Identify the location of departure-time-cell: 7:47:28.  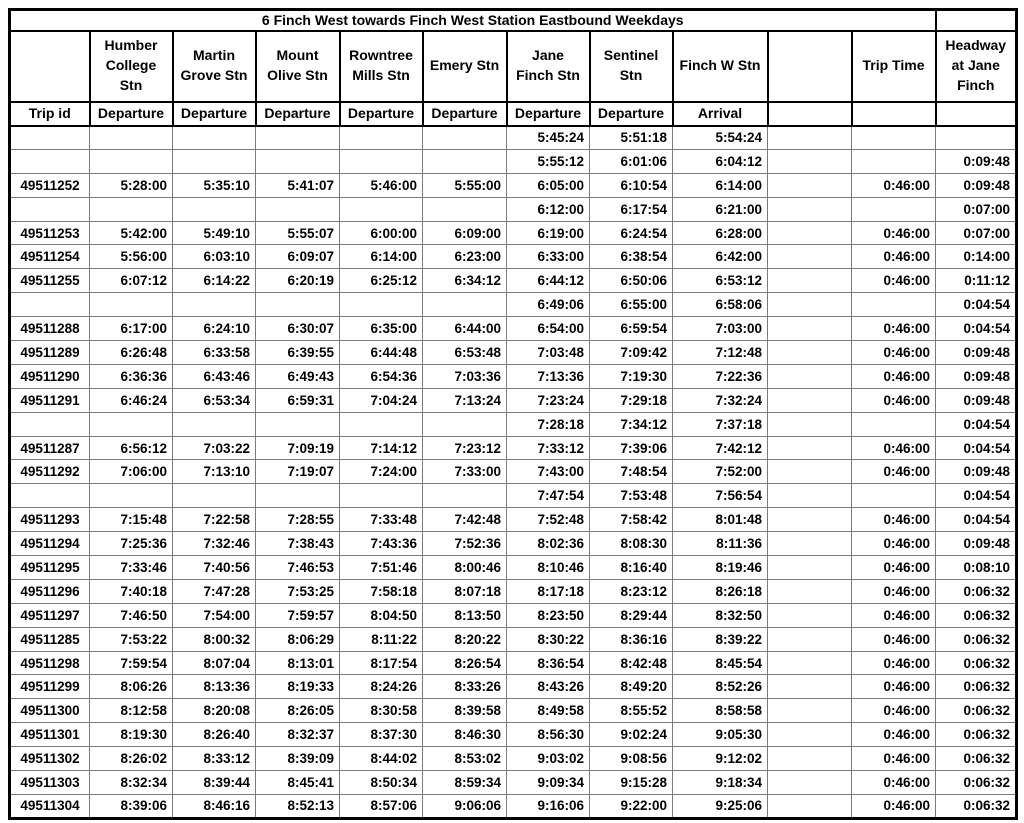
(214, 591).